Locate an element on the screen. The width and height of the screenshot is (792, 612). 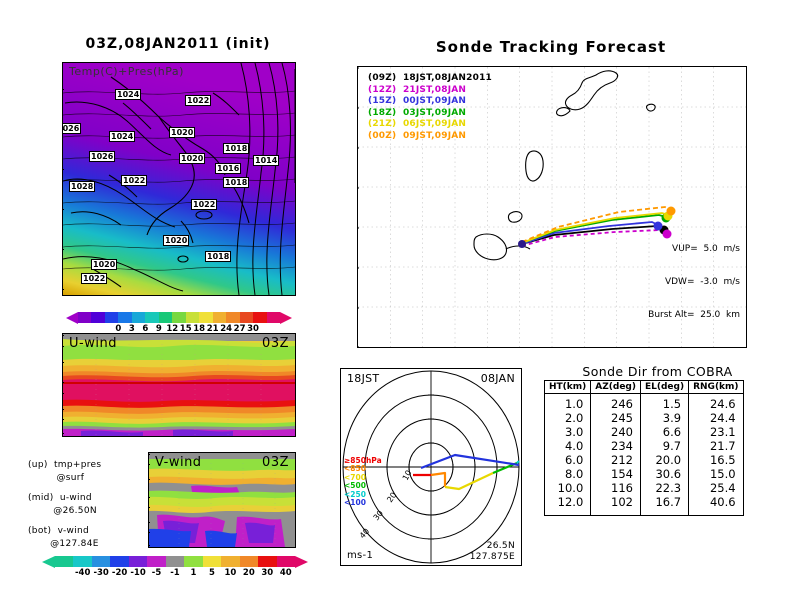
synoptic-field-label: Temp(C)+Pres(hPa) is located at coordinates (126, 71).